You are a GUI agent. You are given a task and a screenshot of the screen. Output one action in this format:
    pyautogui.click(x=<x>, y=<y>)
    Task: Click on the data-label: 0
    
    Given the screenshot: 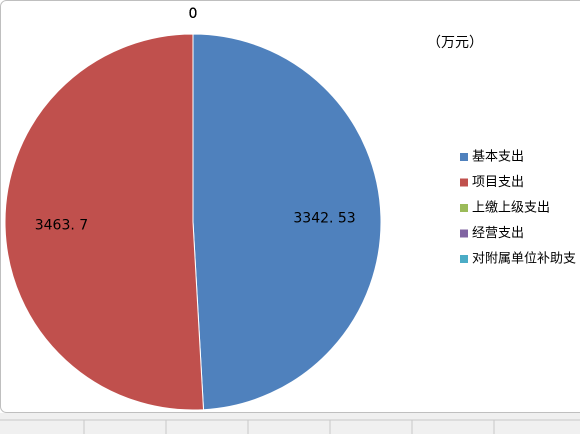 What is the action you would take?
    pyautogui.click(x=193, y=14)
    